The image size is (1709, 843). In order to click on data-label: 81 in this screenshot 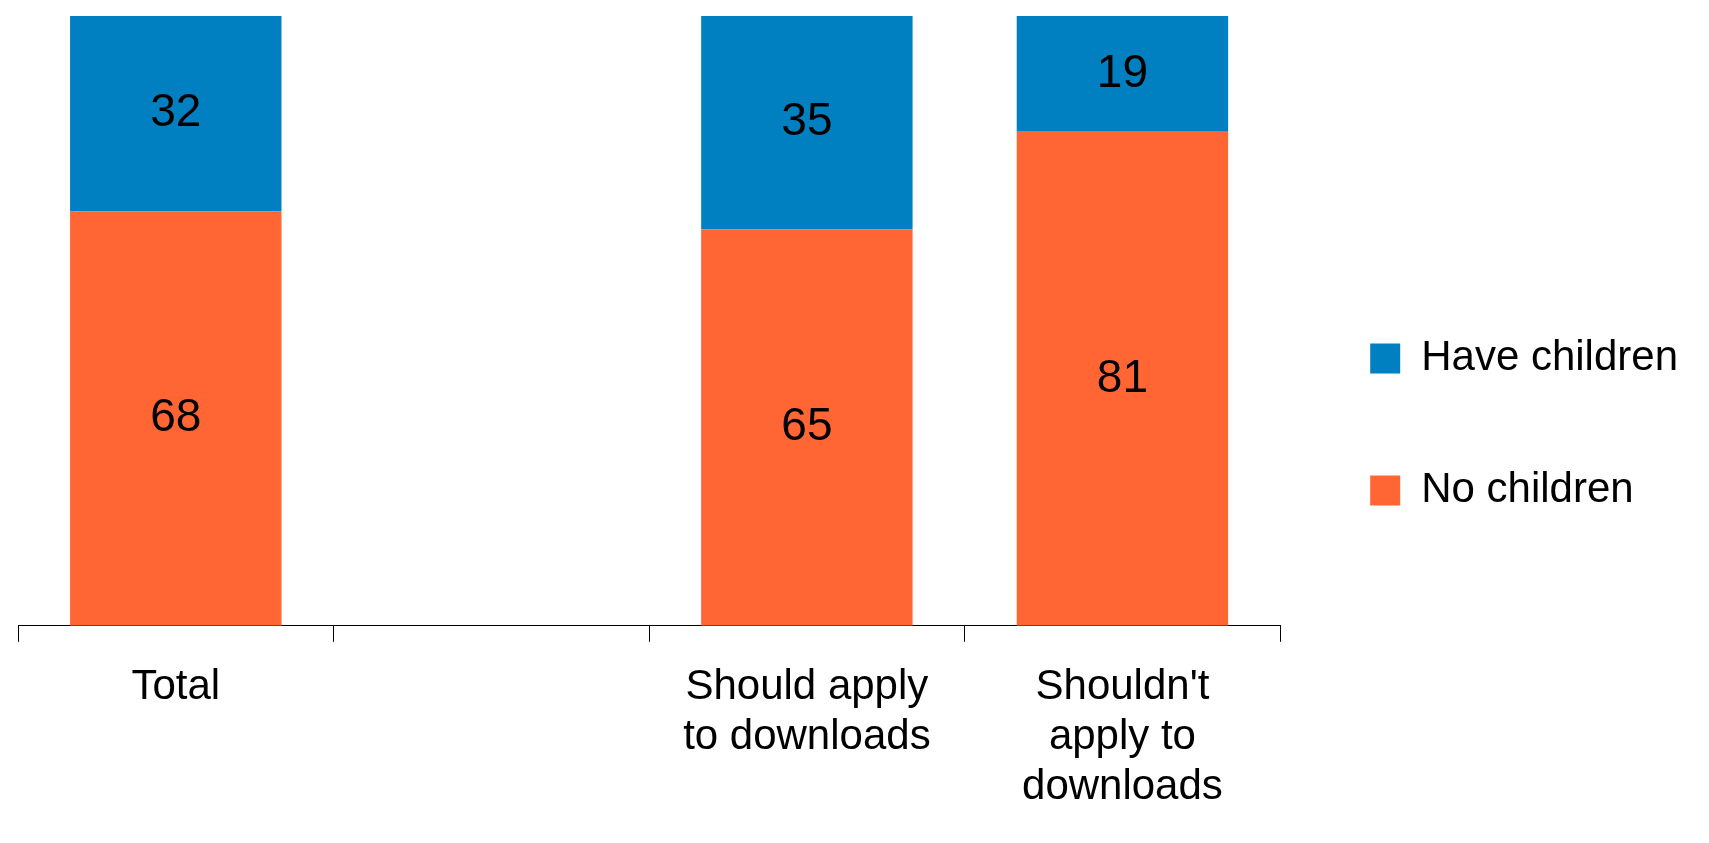, I will do `click(1122, 375)`.